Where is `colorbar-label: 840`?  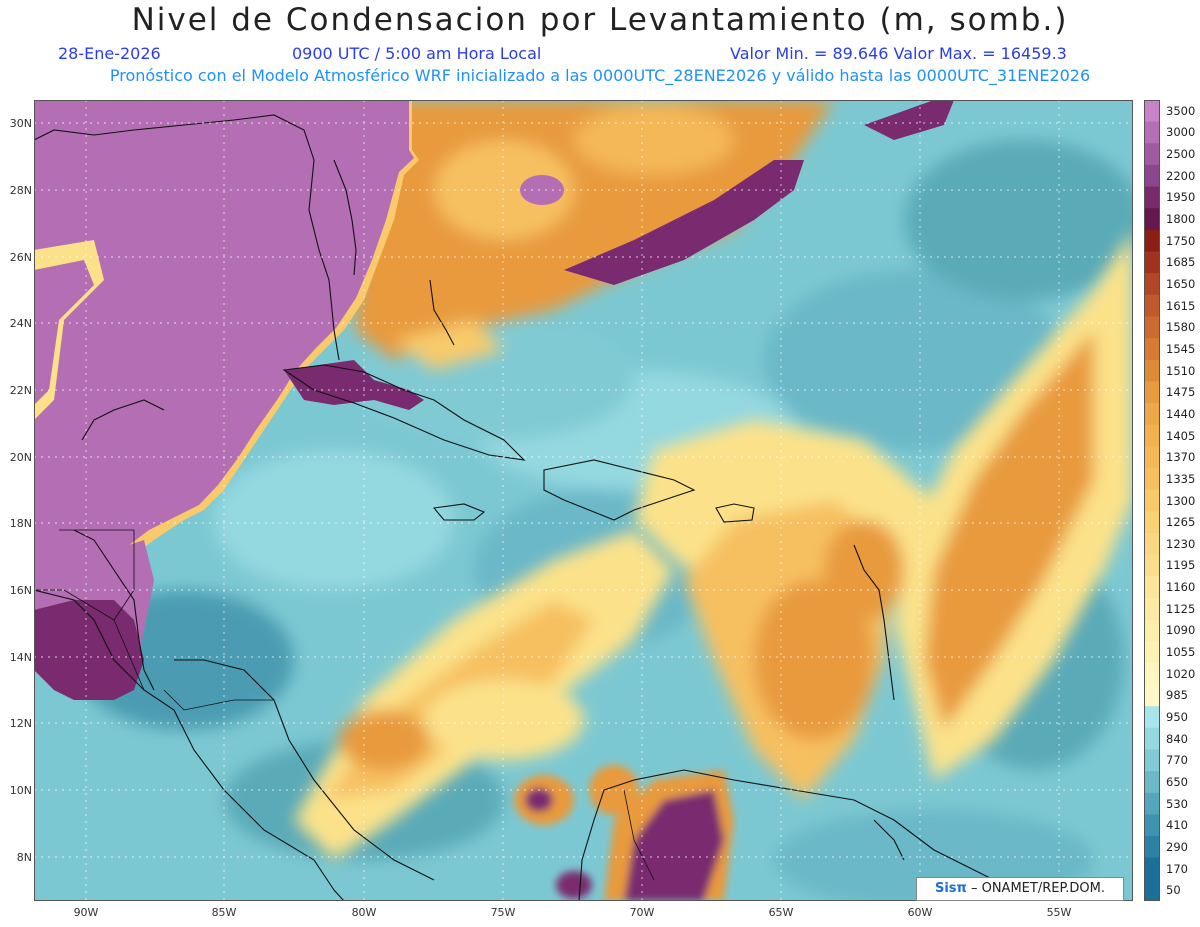 colorbar-label: 840 is located at coordinates (1177, 738).